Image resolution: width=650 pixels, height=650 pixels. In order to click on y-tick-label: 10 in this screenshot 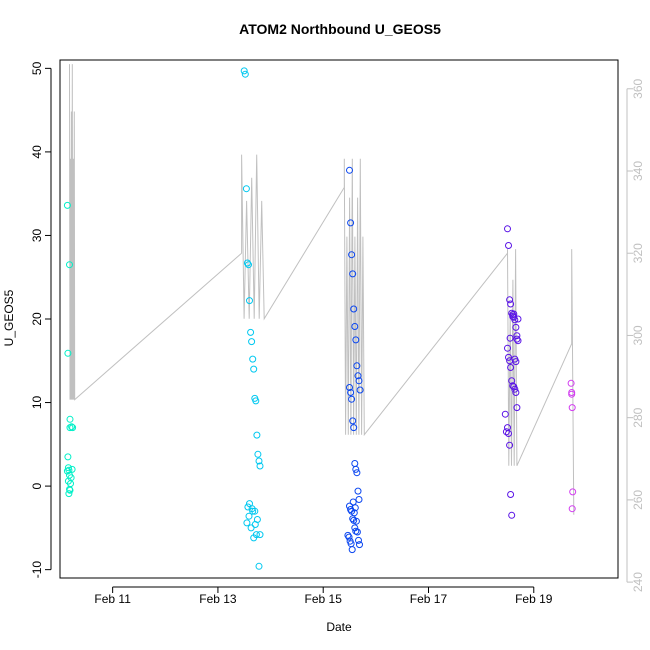, I will do `click(37, 403)`.